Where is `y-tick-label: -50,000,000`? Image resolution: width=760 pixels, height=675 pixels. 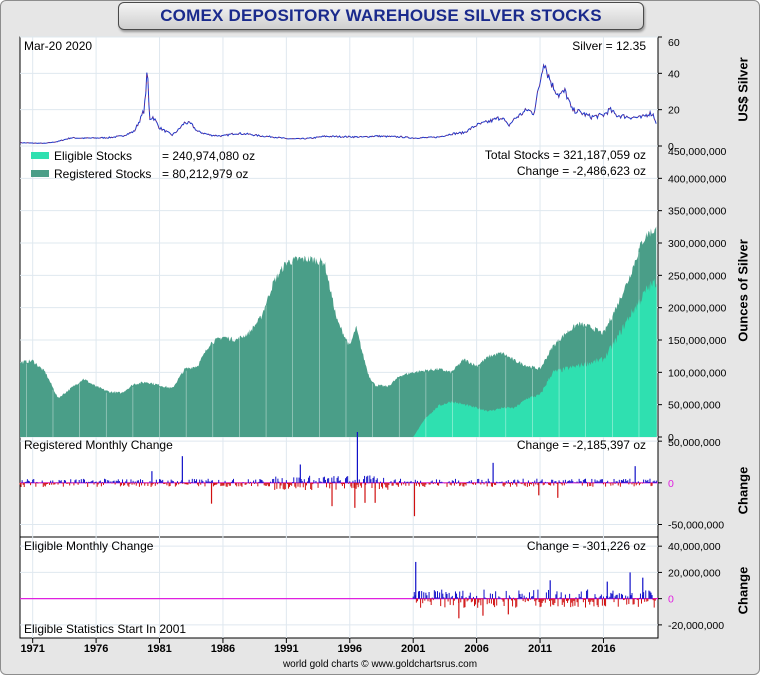 y-tick-label: -50,000,000 is located at coordinates (696, 526).